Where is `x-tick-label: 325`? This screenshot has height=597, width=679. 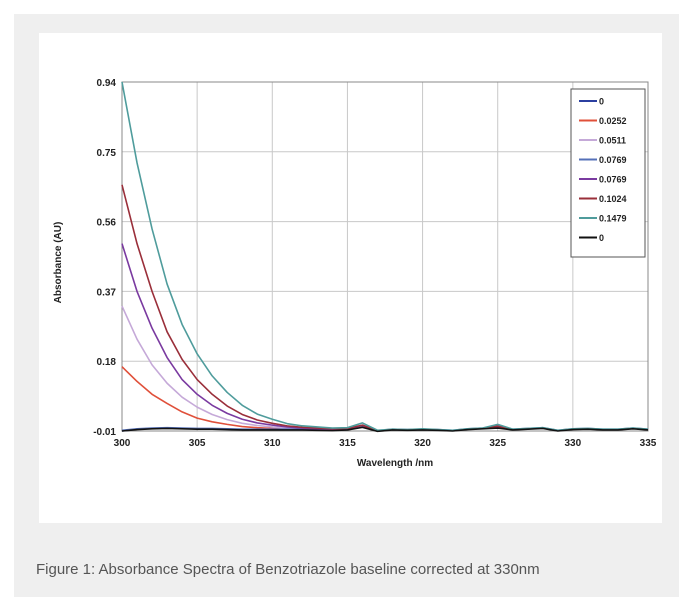 x-tick-label: 325 is located at coordinates (497, 443).